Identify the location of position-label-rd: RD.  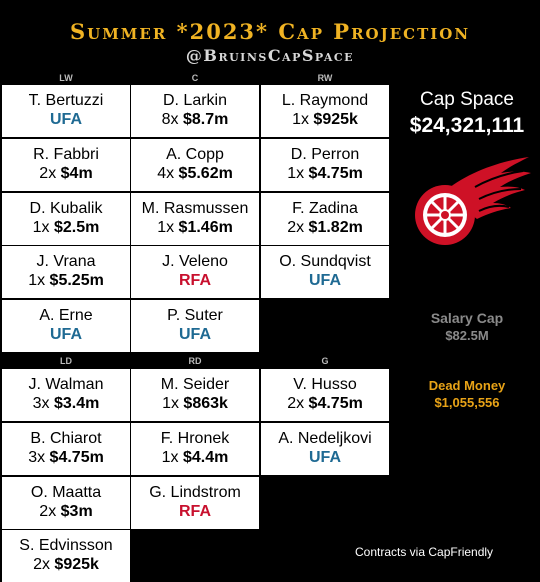
(195, 361).